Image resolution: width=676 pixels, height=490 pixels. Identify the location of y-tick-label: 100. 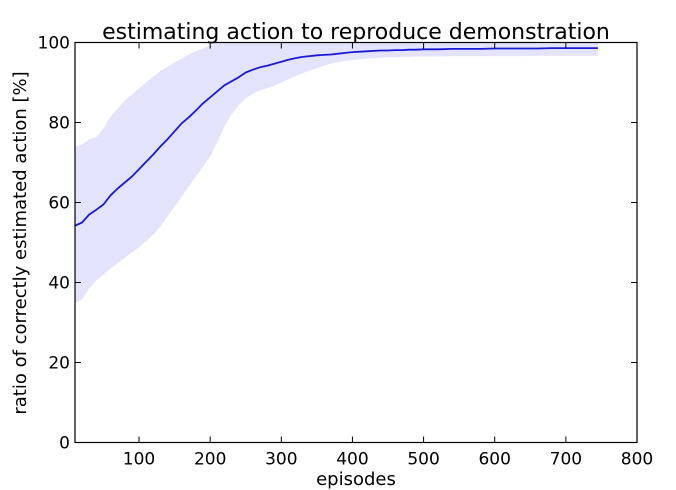
(54, 44).